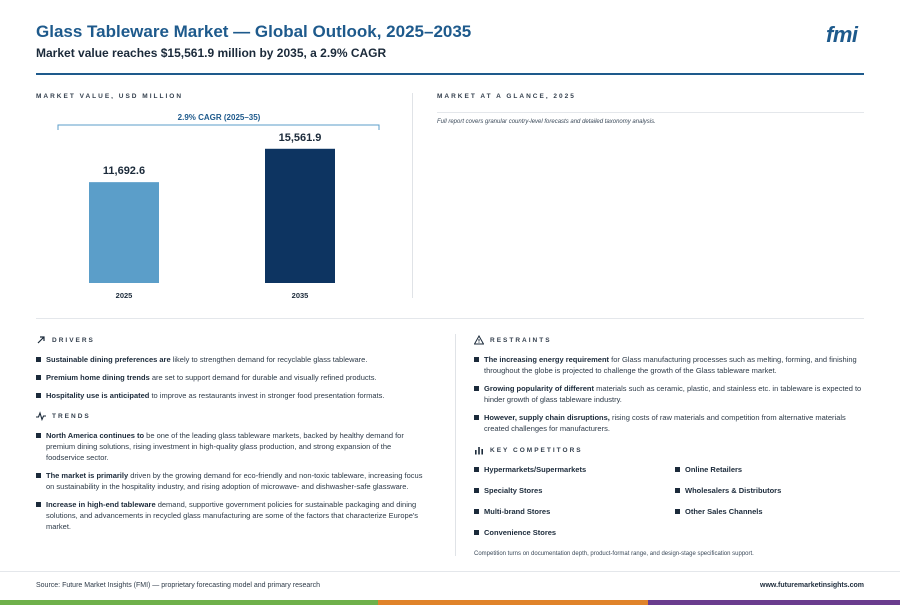  What do you see at coordinates (412, 195) in the screenshot?
I see `column-divider` at bounding box center [412, 195].